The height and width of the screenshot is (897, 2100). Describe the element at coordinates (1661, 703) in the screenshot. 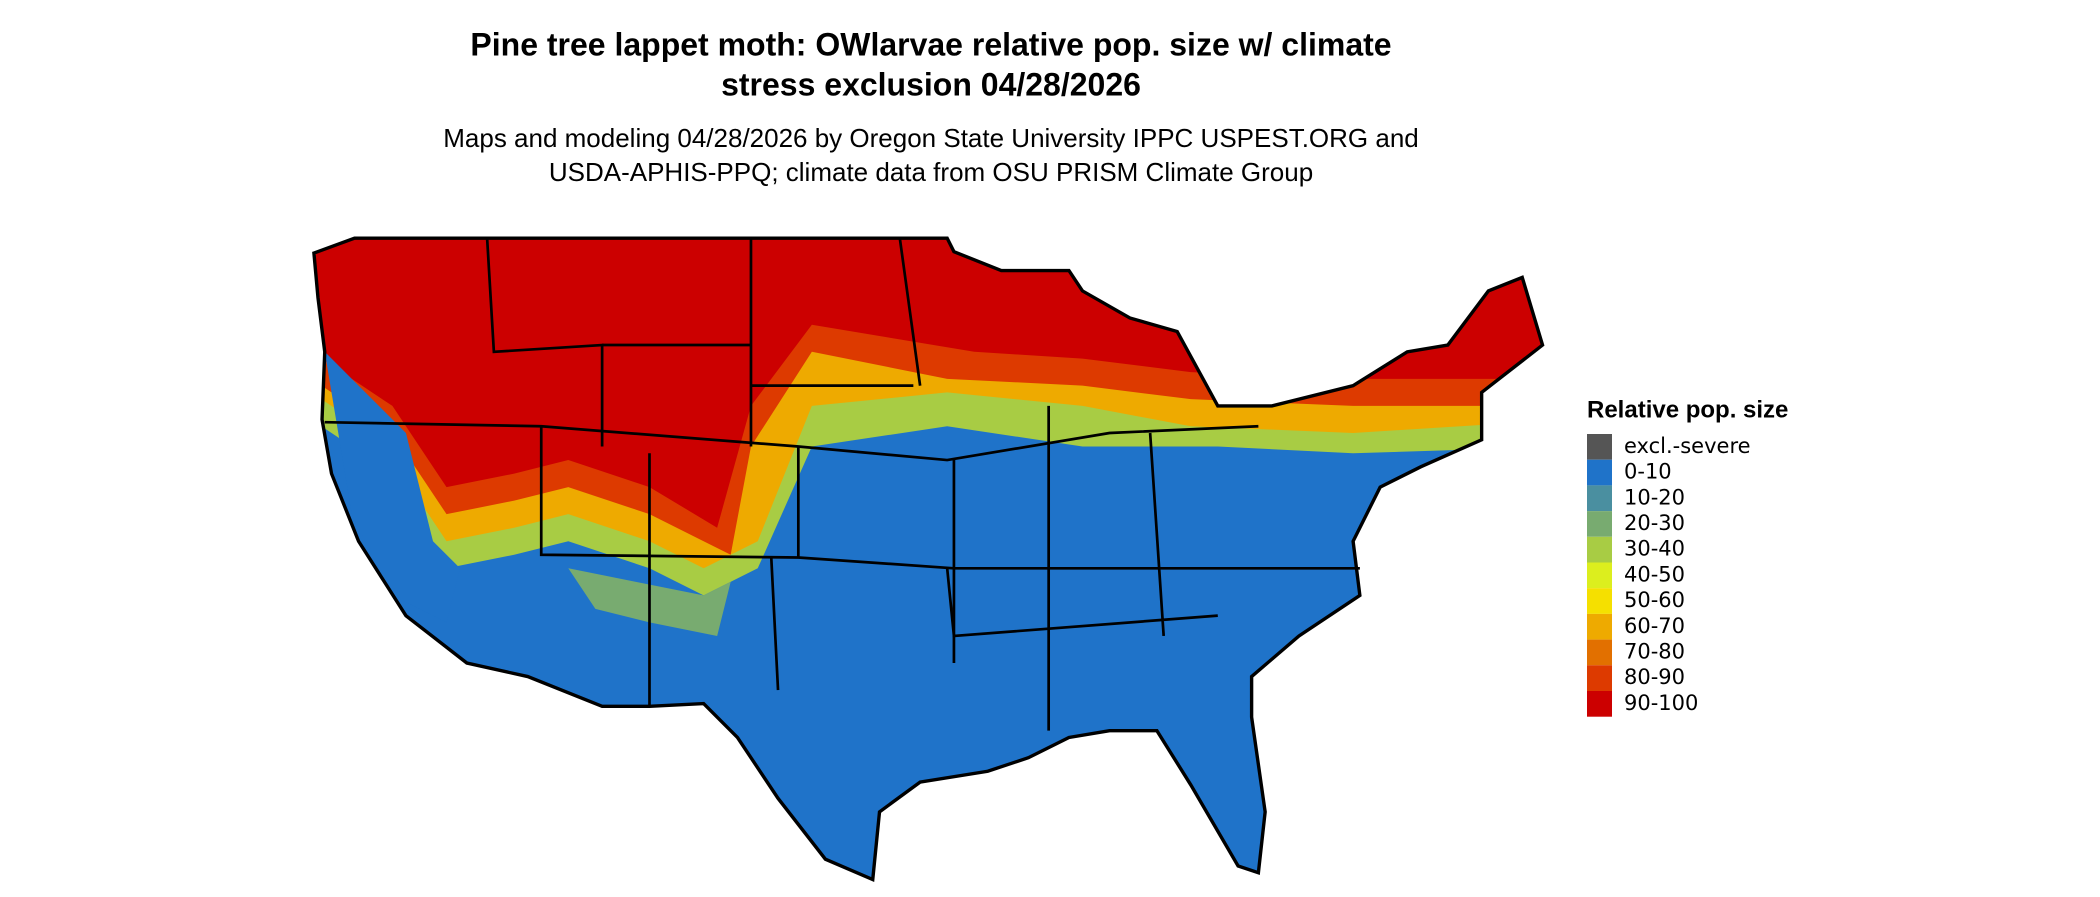

I see `legend-label: 90-100` at that location.